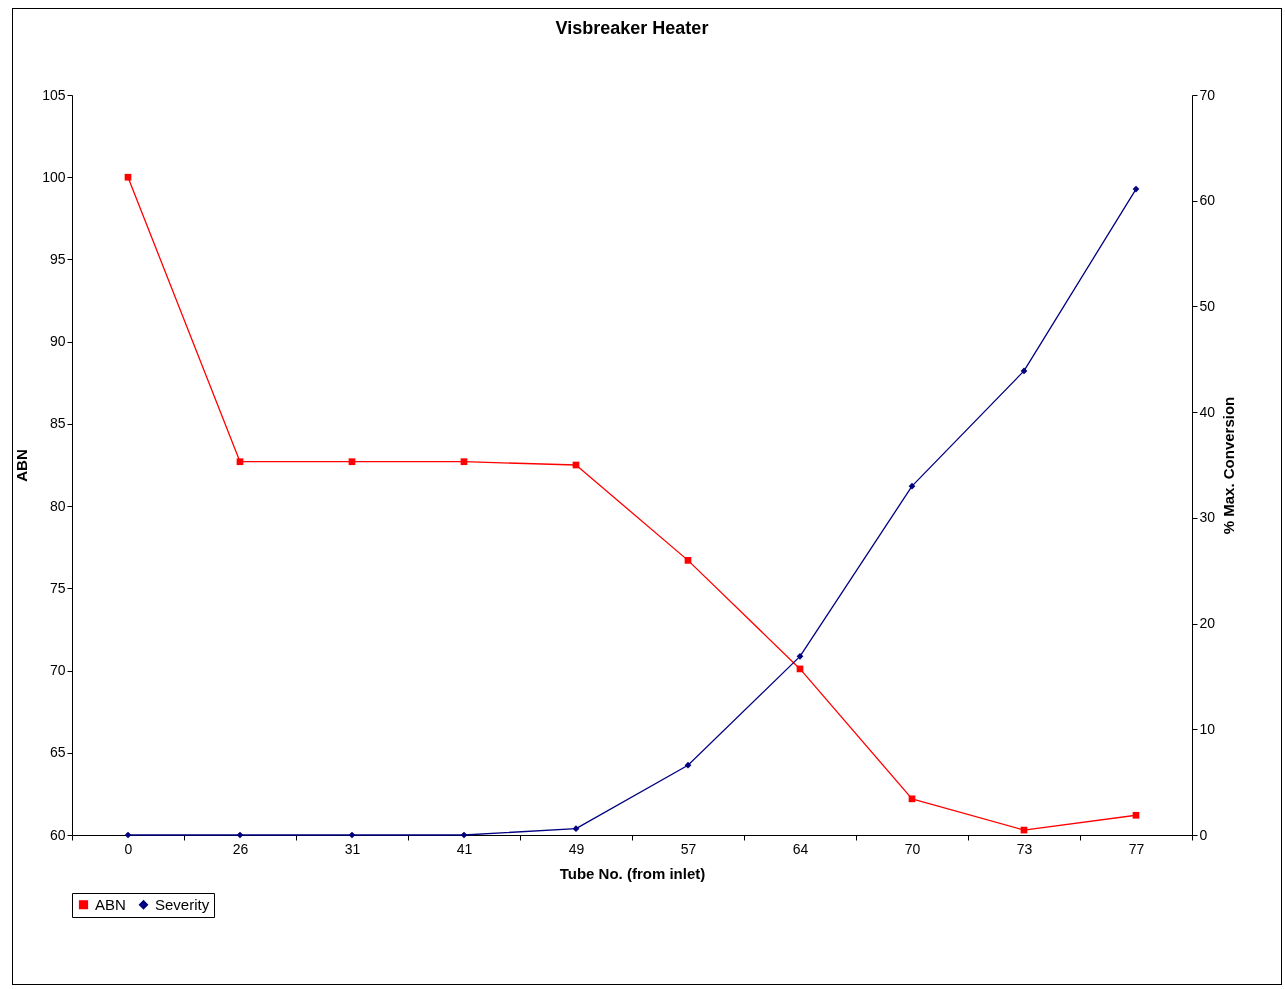 Image resolution: width=1285 pixels, height=989 pixels. I want to click on y-tick-label: 75, so click(57, 587).